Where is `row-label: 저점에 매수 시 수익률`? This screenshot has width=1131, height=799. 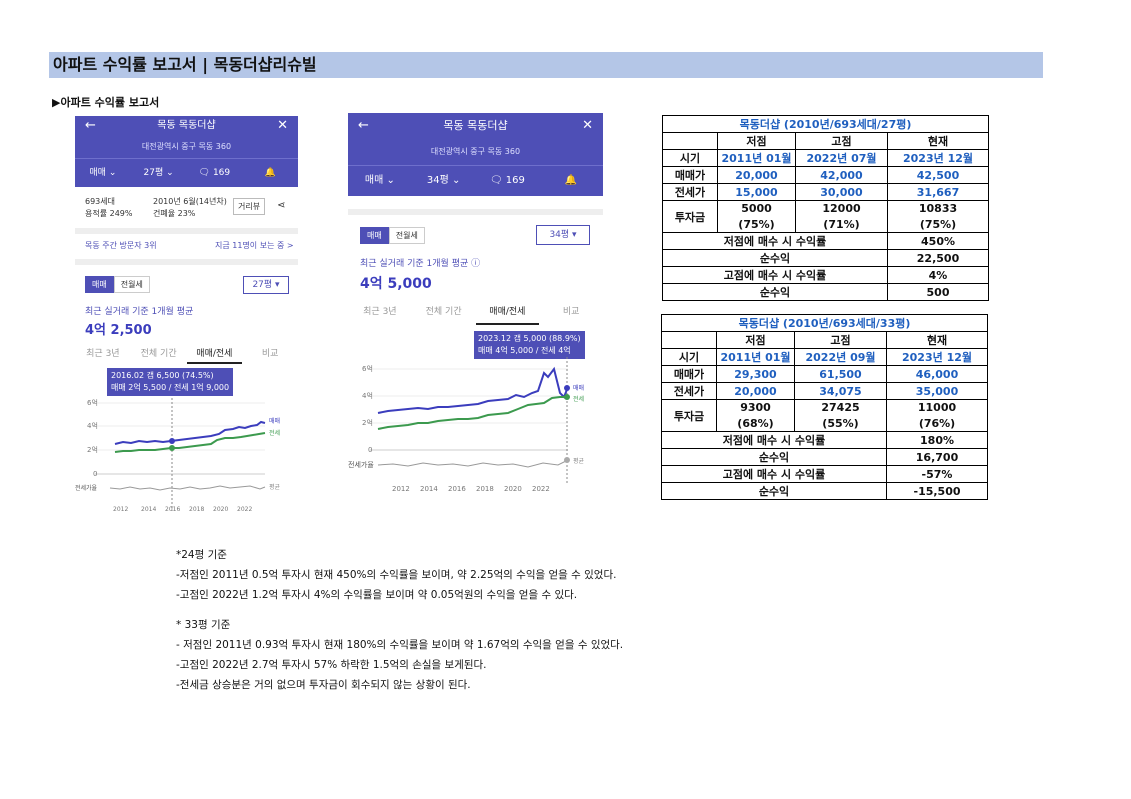 row-label: 저점에 매수 시 수익률 is located at coordinates (775, 241).